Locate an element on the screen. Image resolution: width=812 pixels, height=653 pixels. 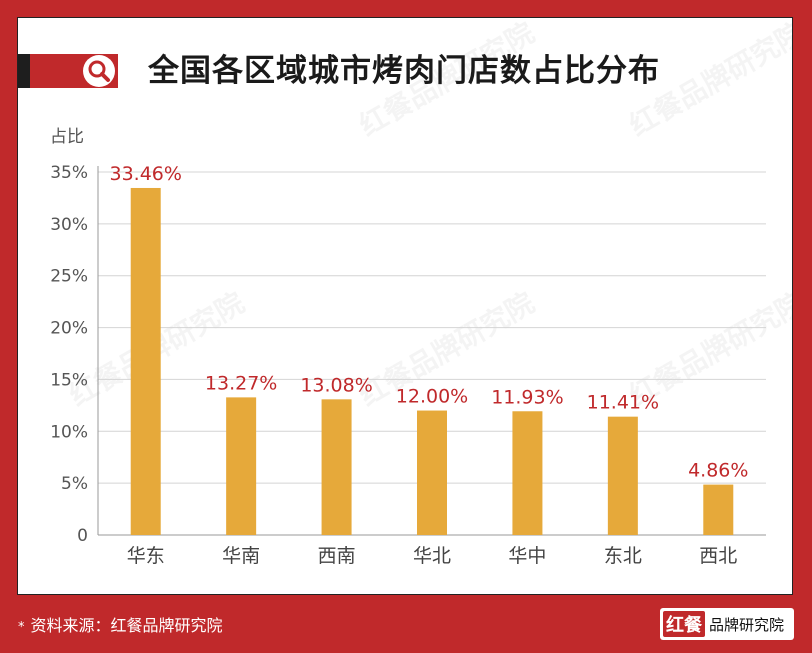
source-note: * 资料来源：红餐品牌研究院 is located at coordinates (120, 624).